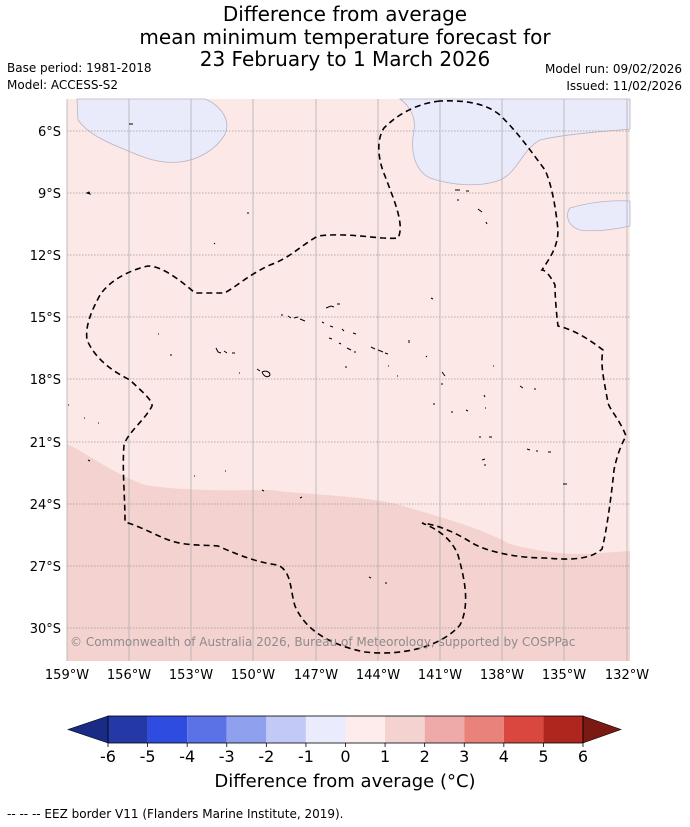 Image resolution: width=690 pixels, height=827 pixels. What do you see at coordinates (385, 756) in the screenshot?
I see `colorbar-tick-label: 1` at bounding box center [385, 756].